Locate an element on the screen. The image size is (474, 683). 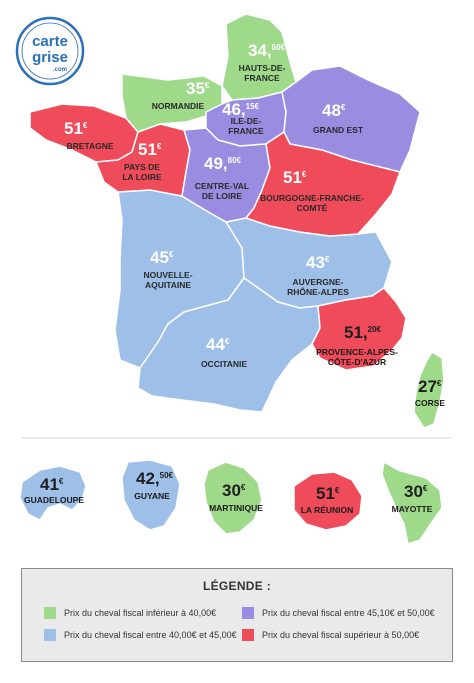
price-mayotte: 30€ is located at coordinates (416, 491).